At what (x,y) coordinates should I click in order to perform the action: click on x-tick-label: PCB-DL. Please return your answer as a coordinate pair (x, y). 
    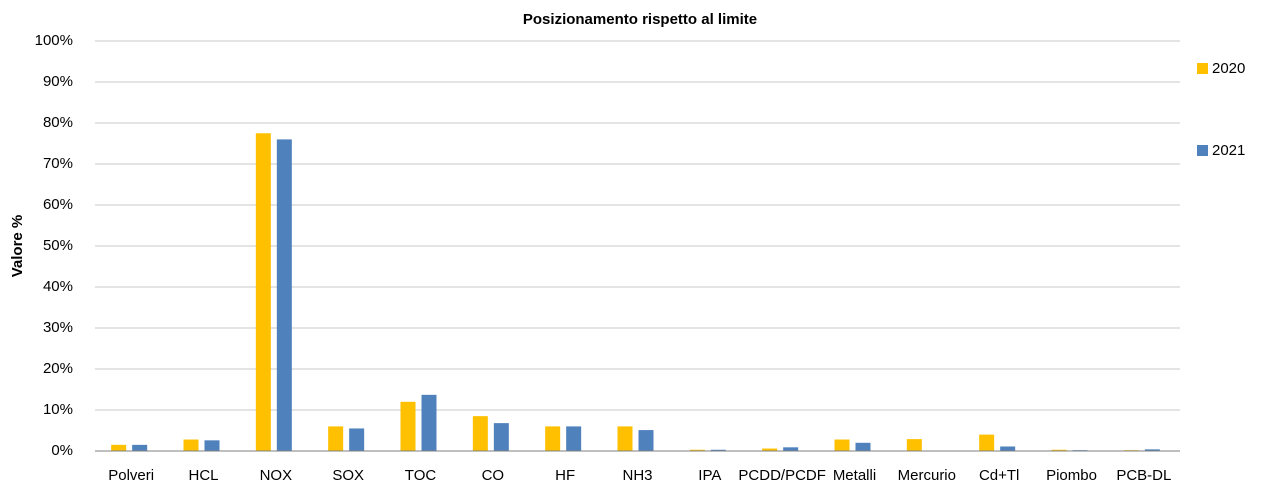
    Looking at the image, I should click on (1143, 475).